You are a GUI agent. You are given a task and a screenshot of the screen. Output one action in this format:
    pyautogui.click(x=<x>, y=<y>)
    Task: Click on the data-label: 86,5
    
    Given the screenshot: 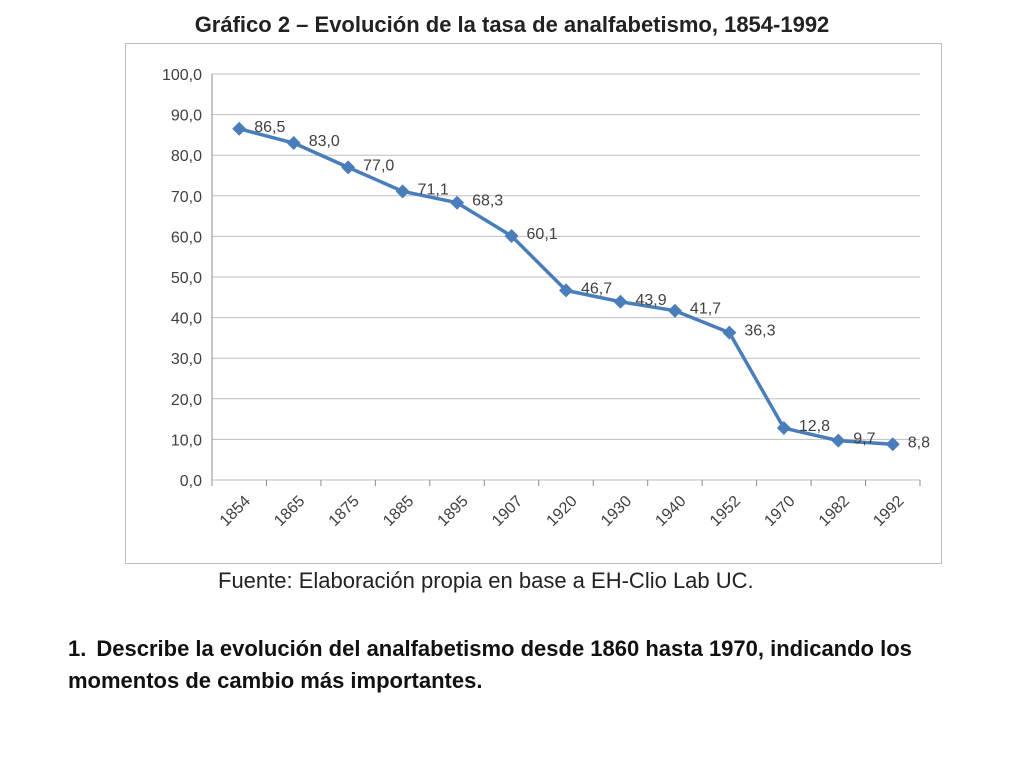 What is the action you would take?
    pyautogui.click(x=269, y=127)
    